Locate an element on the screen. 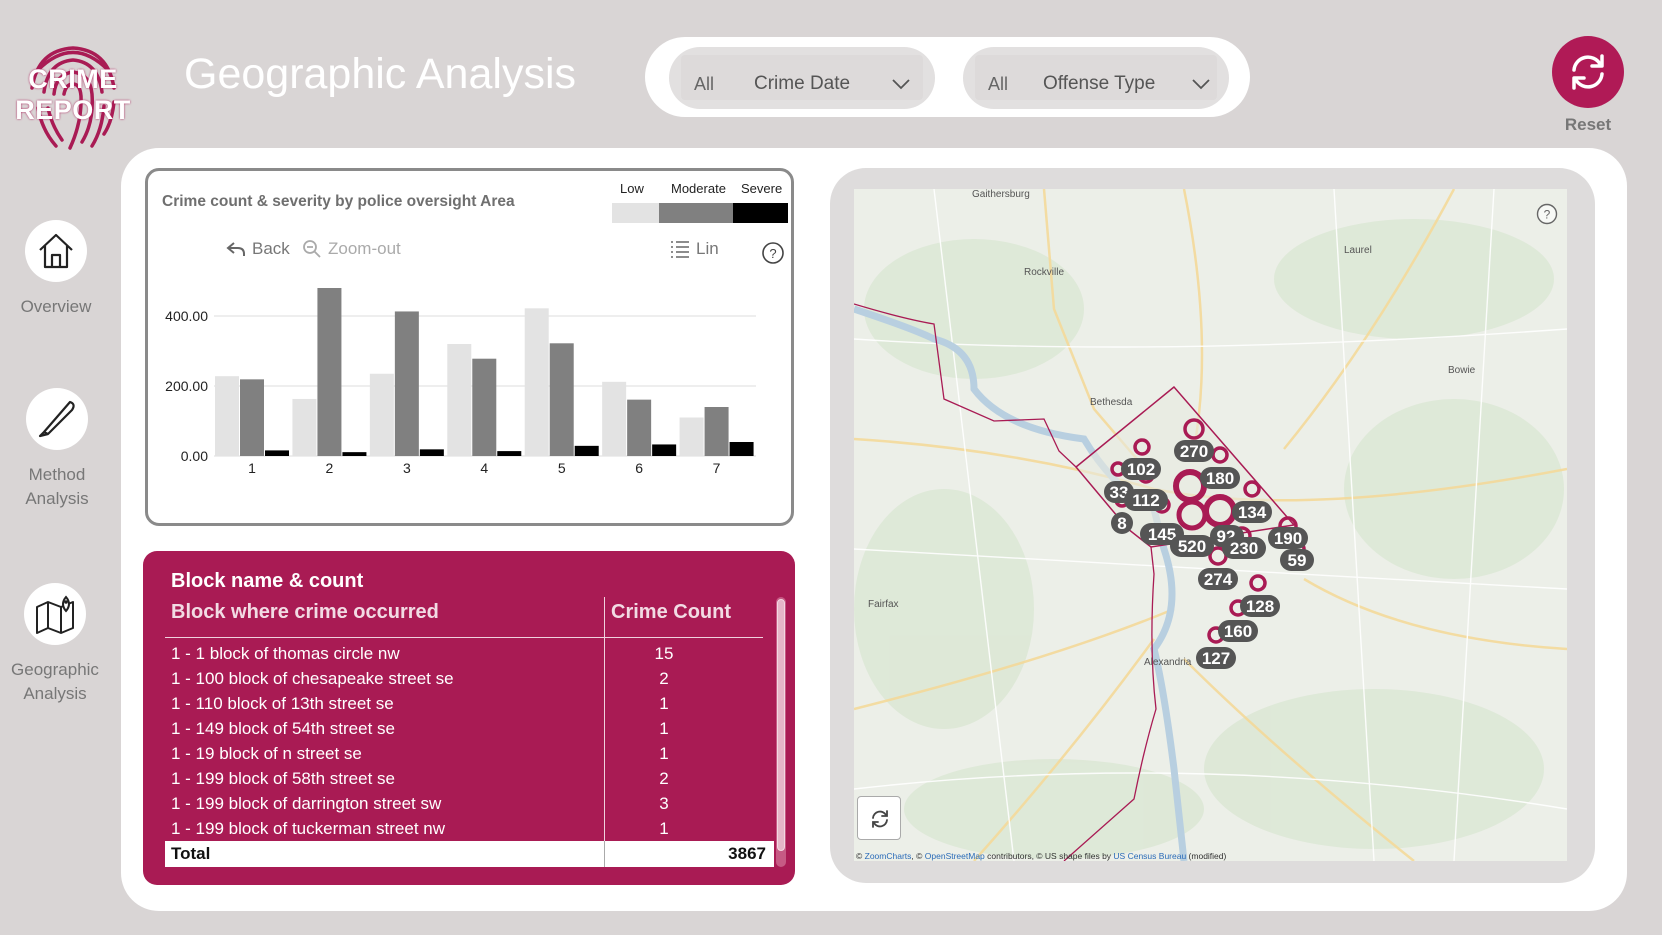 The image size is (1662, 935). cluster-label: 230 is located at coordinates (1244, 548).